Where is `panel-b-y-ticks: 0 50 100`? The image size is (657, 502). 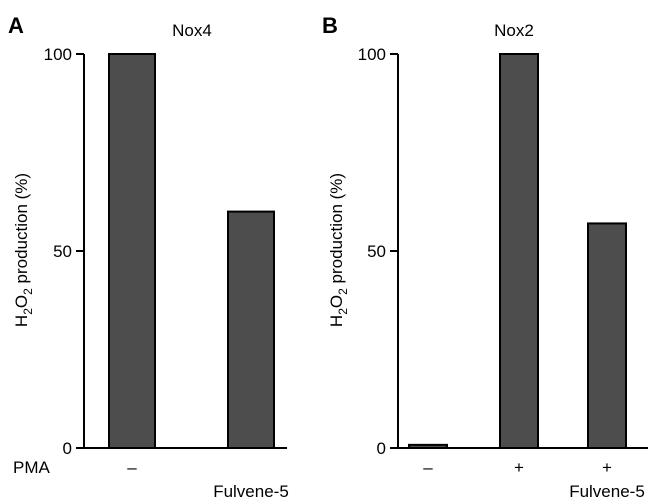 panel-b-y-ticks: 0 50 100 is located at coordinates (378, 251).